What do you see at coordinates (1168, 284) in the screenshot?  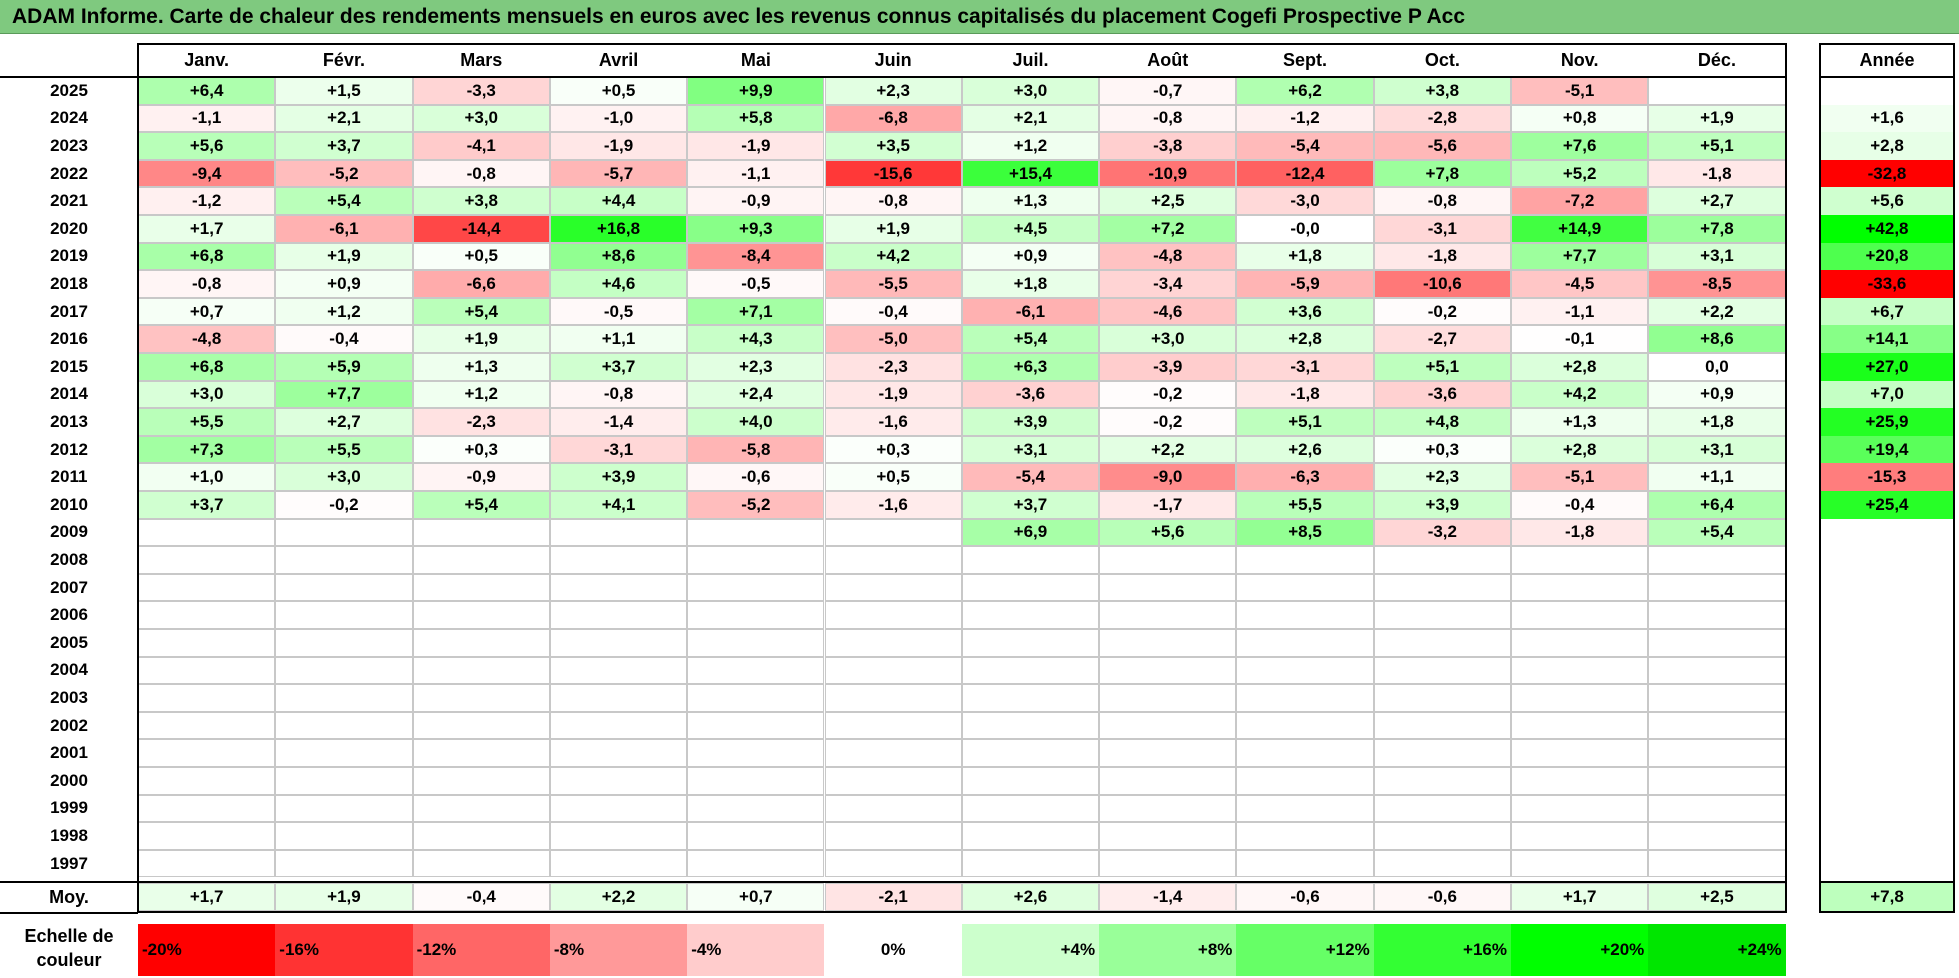 I see `heatmap-cell: -3,4` at bounding box center [1168, 284].